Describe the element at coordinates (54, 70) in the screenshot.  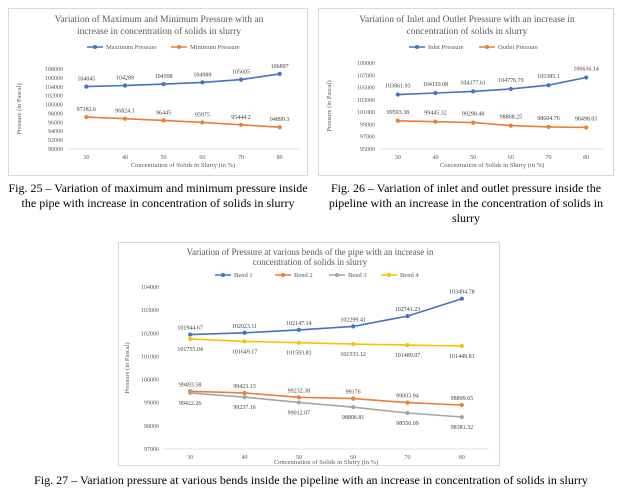
I see `y-tick-label: 108000` at that location.